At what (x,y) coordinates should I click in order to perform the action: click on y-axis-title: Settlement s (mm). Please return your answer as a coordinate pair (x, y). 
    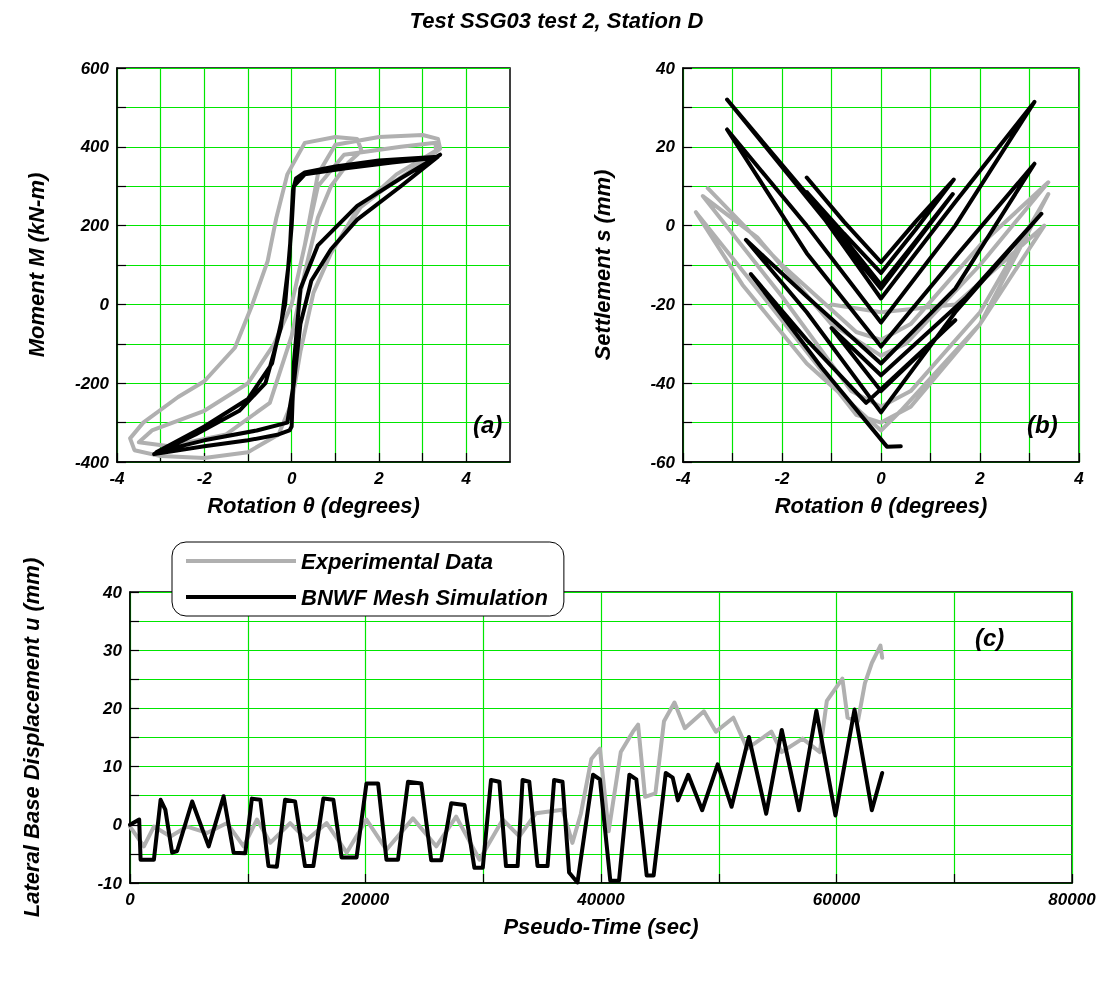
    Looking at the image, I should click on (602, 265).